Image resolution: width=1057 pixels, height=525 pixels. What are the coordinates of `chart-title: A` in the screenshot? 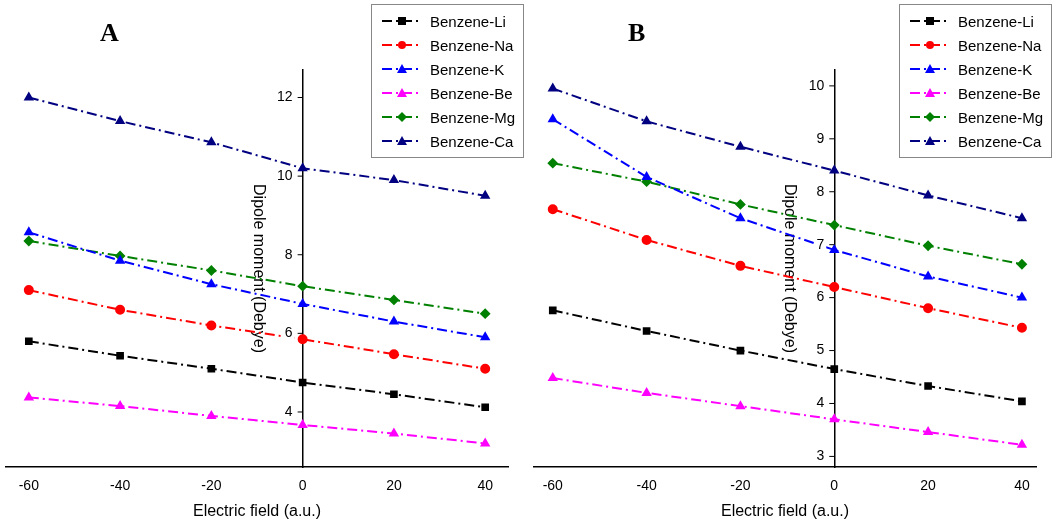 It's located at (109, 33).